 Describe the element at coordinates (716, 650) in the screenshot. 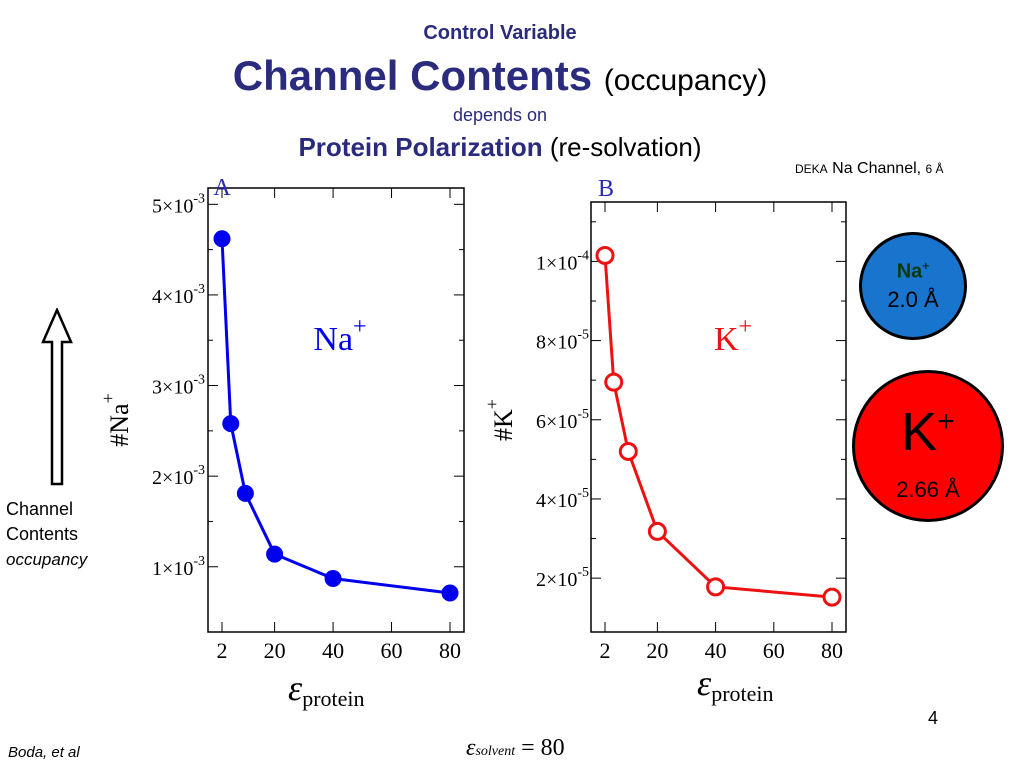

I see `chart-b-x-tick-label: 40` at that location.